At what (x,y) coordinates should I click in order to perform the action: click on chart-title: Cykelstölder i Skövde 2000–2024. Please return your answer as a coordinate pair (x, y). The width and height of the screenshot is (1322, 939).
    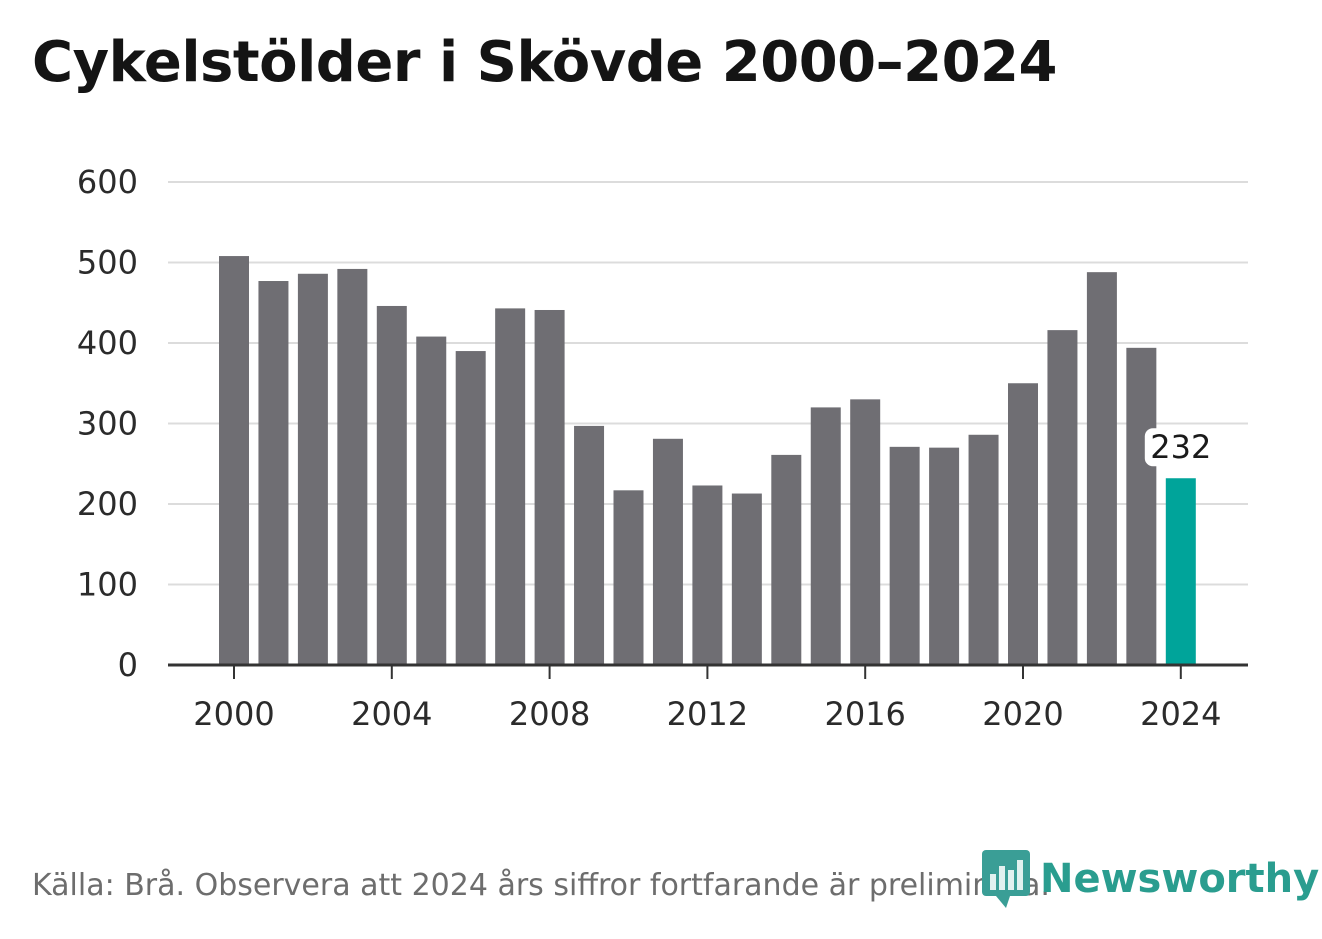
    Looking at the image, I should click on (544, 62).